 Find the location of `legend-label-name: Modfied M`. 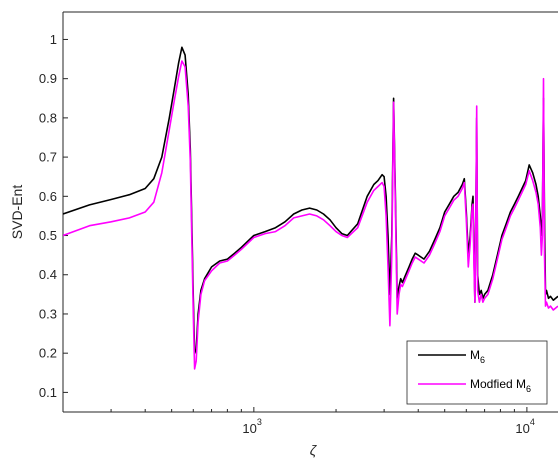

legend-label-name: Modfied M is located at coordinates (498, 384).